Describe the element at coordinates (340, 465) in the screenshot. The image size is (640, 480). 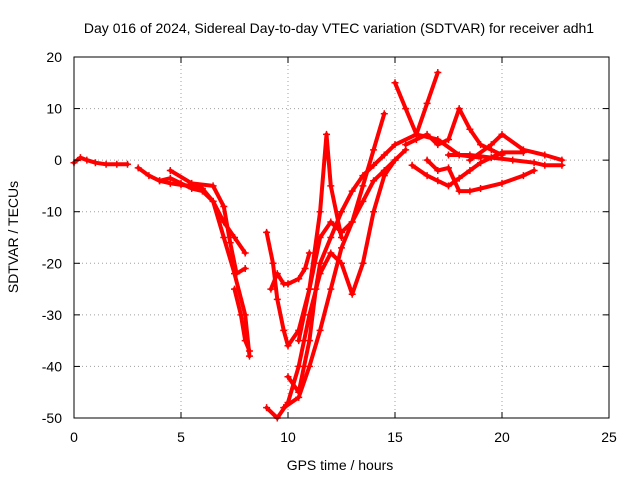
I see `x-axis-label: GPS time / hours` at that location.